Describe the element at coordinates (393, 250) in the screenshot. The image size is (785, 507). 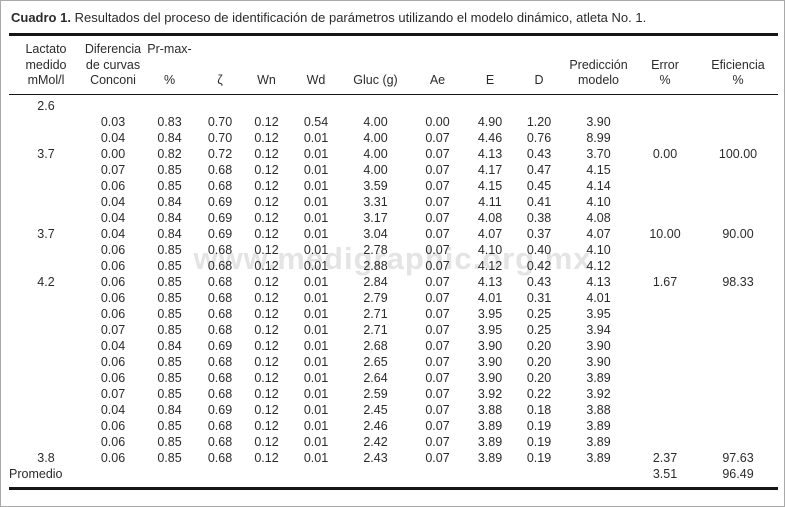
I see `table-row: 0.06 0.85 0.68 0.12 0.01 2.78 0.07 4.10 0.40 4.10` at that location.